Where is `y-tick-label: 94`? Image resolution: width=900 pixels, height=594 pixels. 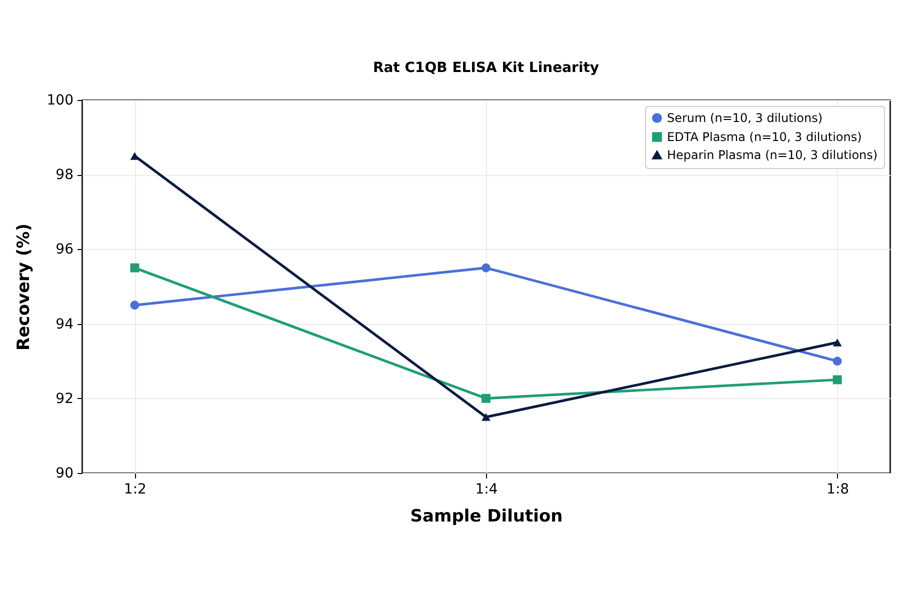 y-tick-label: 94 is located at coordinates (65, 324).